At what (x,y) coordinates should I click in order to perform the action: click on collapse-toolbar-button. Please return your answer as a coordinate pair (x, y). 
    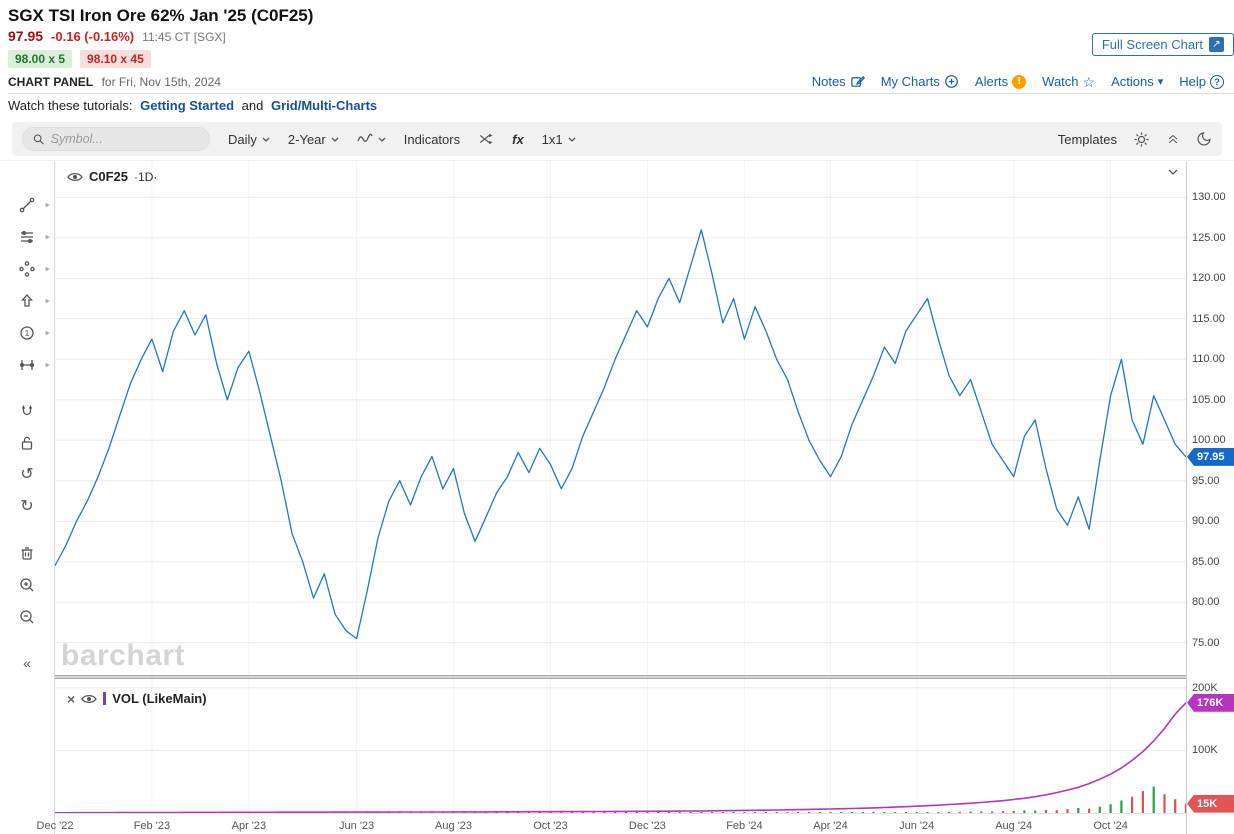
    Looking at the image, I should click on (1173, 139).